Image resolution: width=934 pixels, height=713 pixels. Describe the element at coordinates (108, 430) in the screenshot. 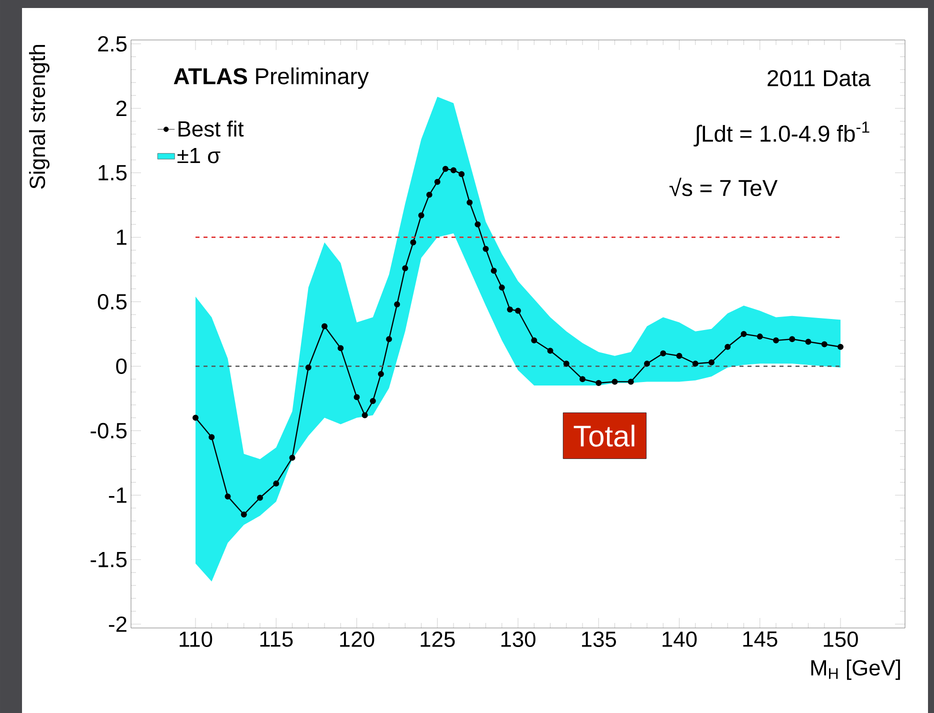

I see `y-tick-label: -0.5` at that location.